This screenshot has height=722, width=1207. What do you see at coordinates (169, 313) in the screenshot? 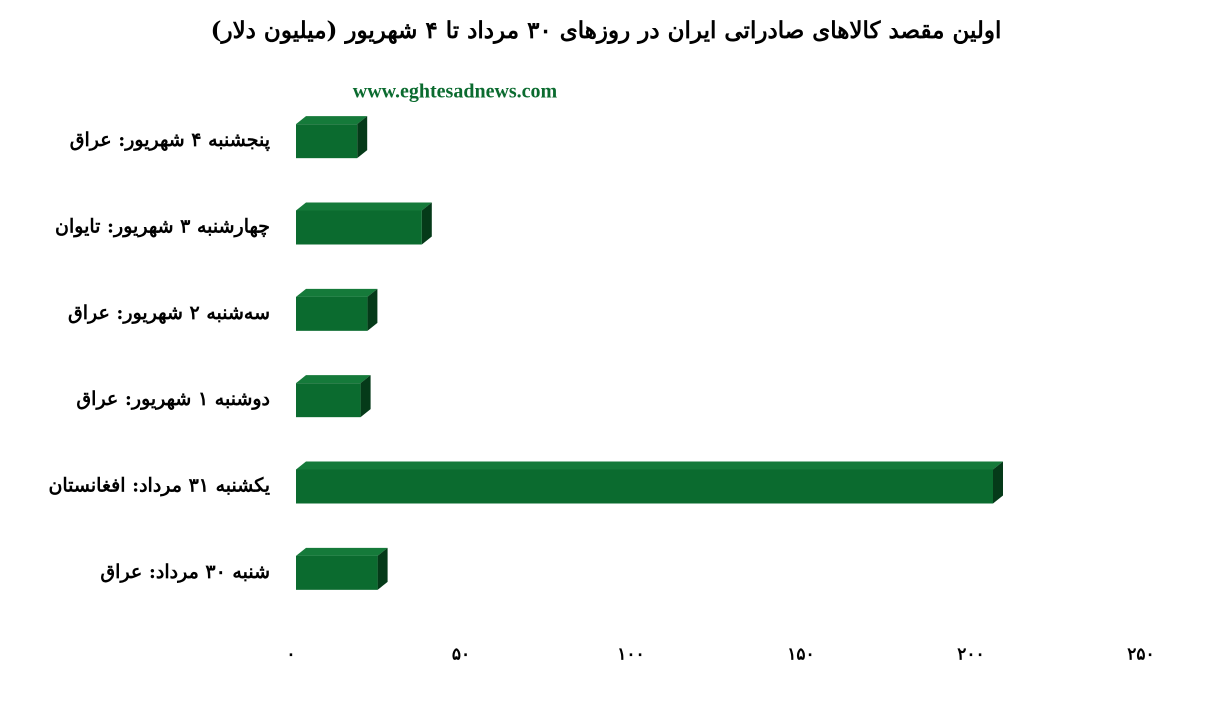
I see `y-tick-label: سه‌شنبه ۲ شهریور: عراق` at bounding box center [169, 313].